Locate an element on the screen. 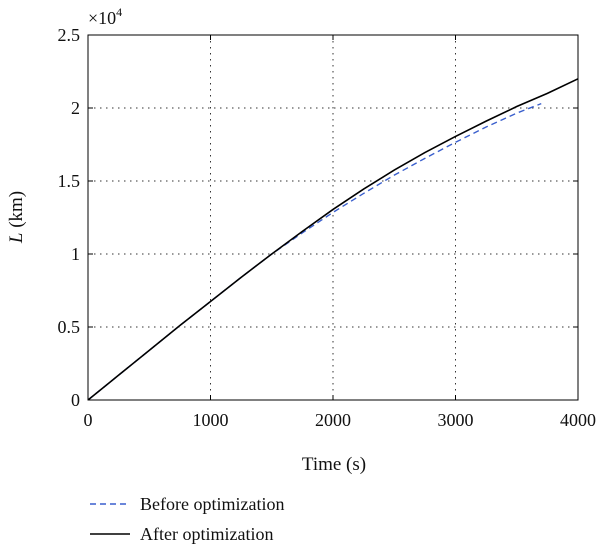  y-tick-label: 2.5 is located at coordinates (69, 35).